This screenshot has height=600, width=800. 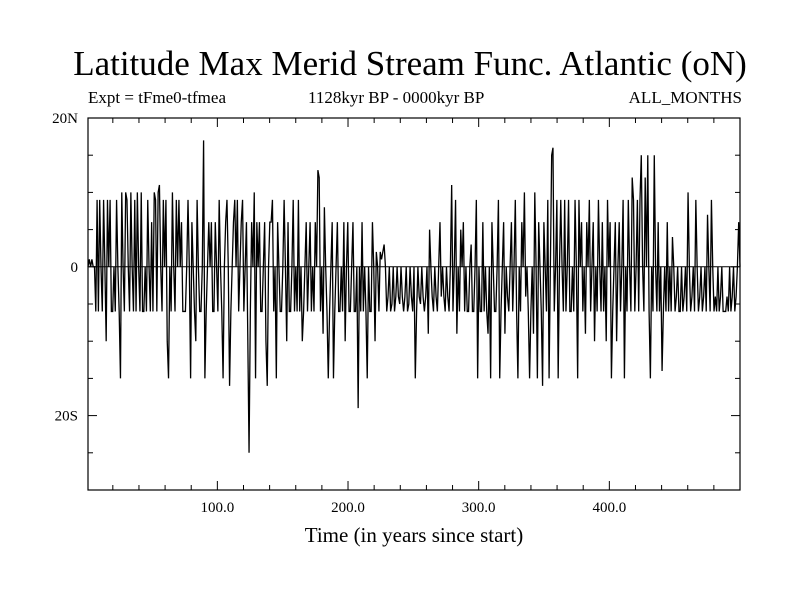 What do you see at coordinates (65, 119) in the screenshot?
I see `y-tick-label: 20N` at bounding box center [65, 119].